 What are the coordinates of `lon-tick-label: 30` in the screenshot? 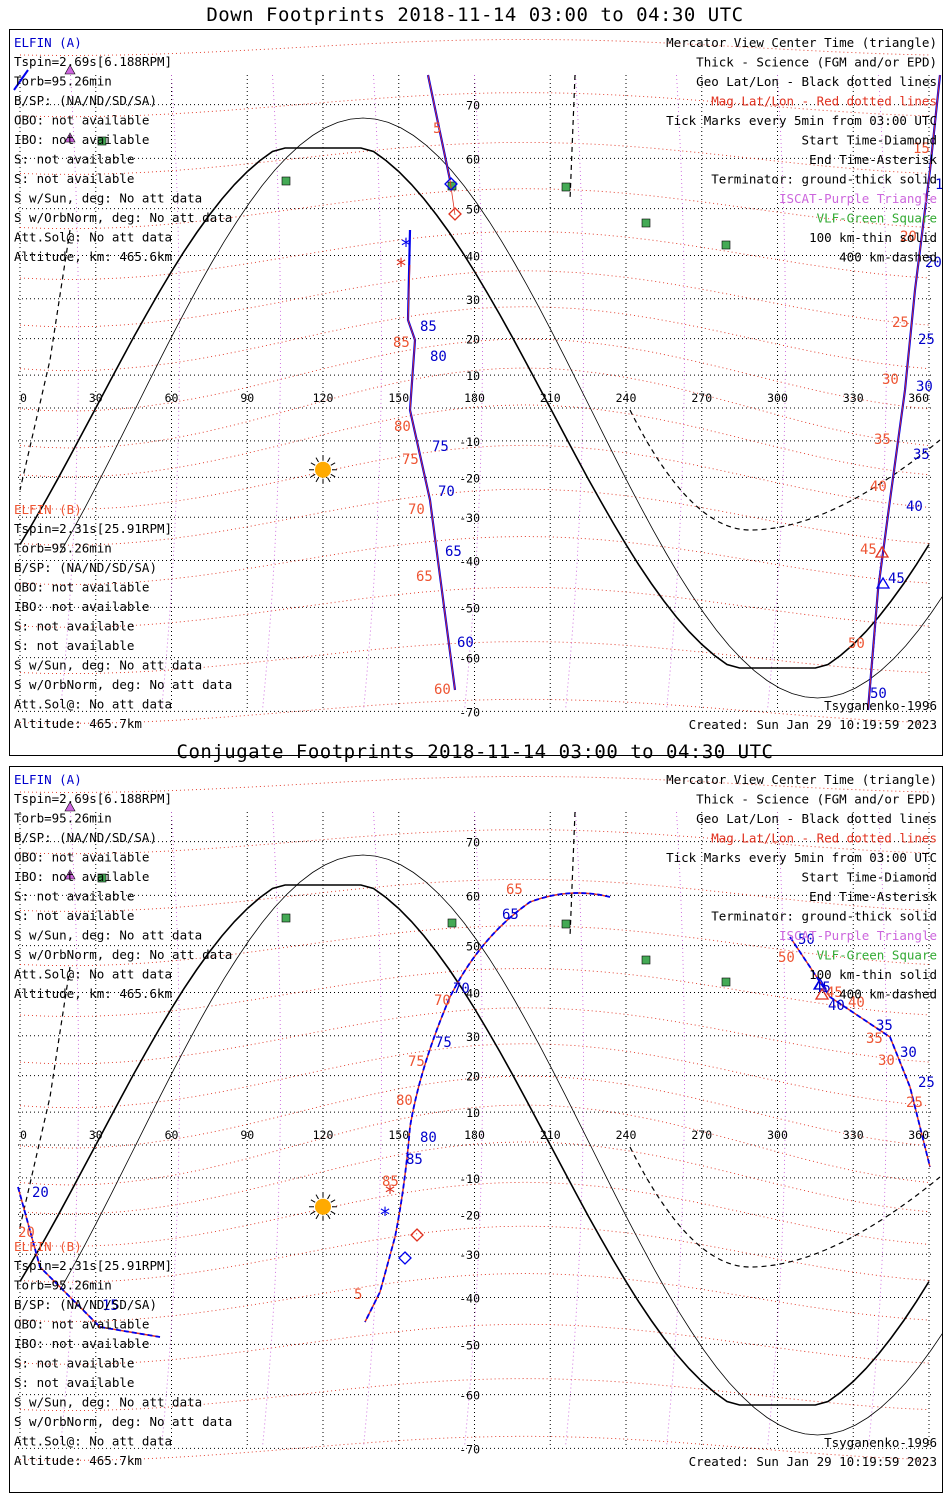 It's located at (96, 1135).